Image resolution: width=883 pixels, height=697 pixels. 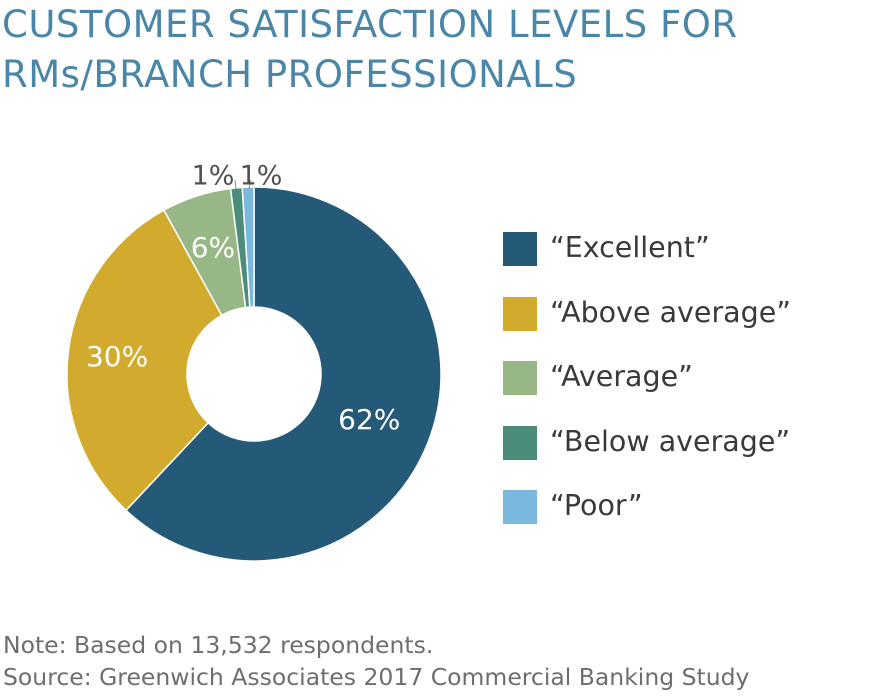 I want to click on legend-item-average: “Average”, so click(x=688, y=389).